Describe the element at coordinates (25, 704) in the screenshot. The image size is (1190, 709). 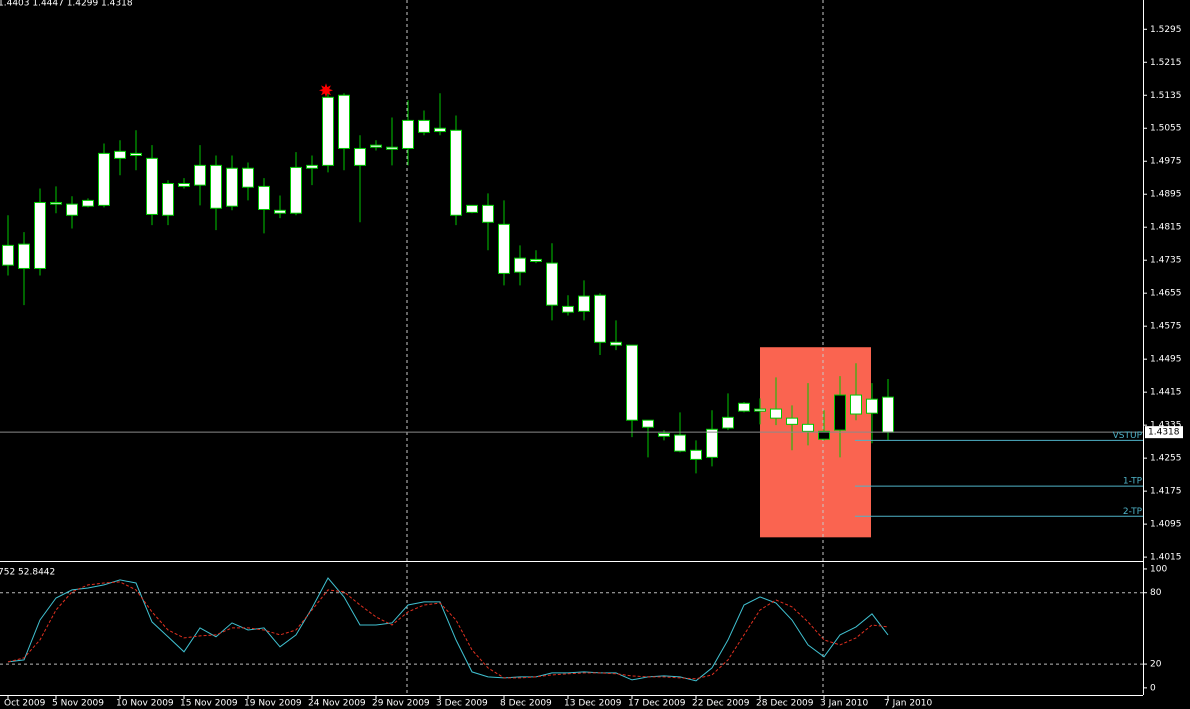
I see `time-tick-label: Oct 2009` at that location.